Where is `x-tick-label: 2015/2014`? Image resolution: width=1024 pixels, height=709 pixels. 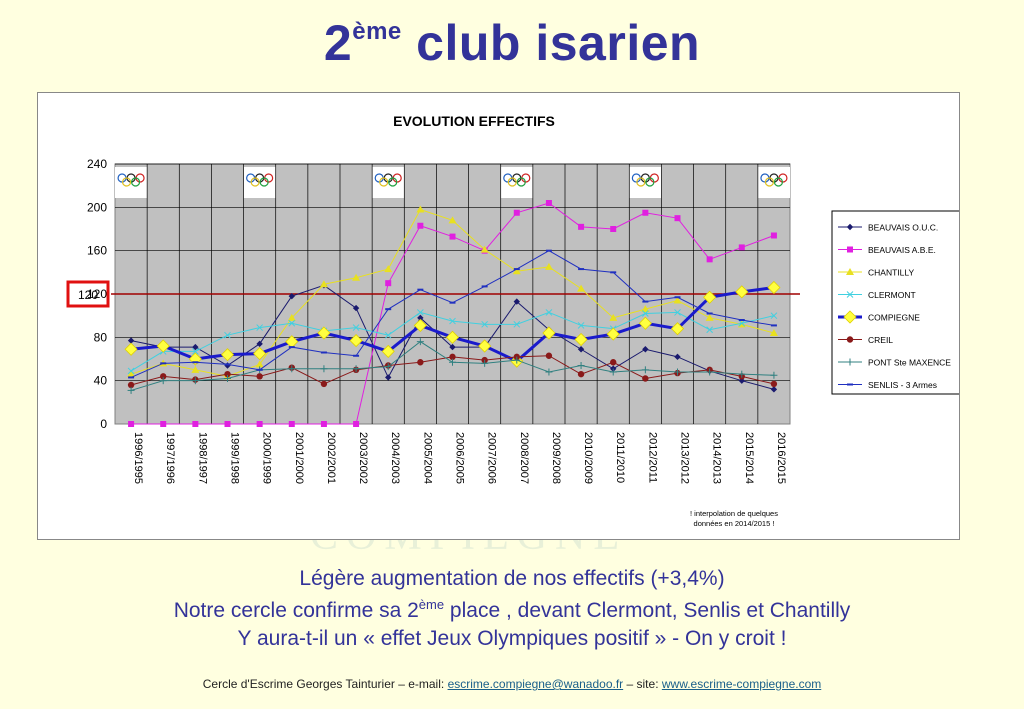 x-tick-label: 2015/2014 is located at coordinates (749, 458).